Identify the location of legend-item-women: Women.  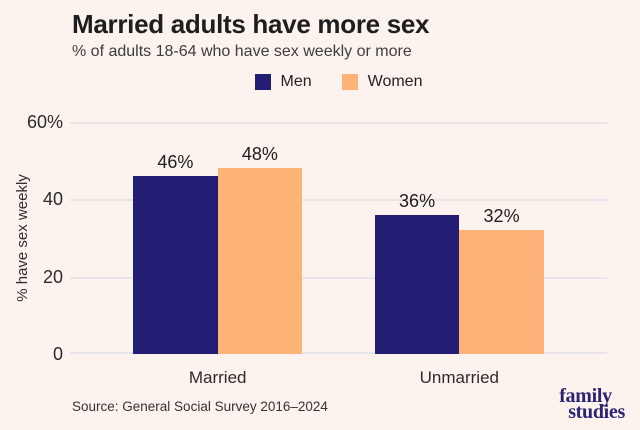
(382, 82).